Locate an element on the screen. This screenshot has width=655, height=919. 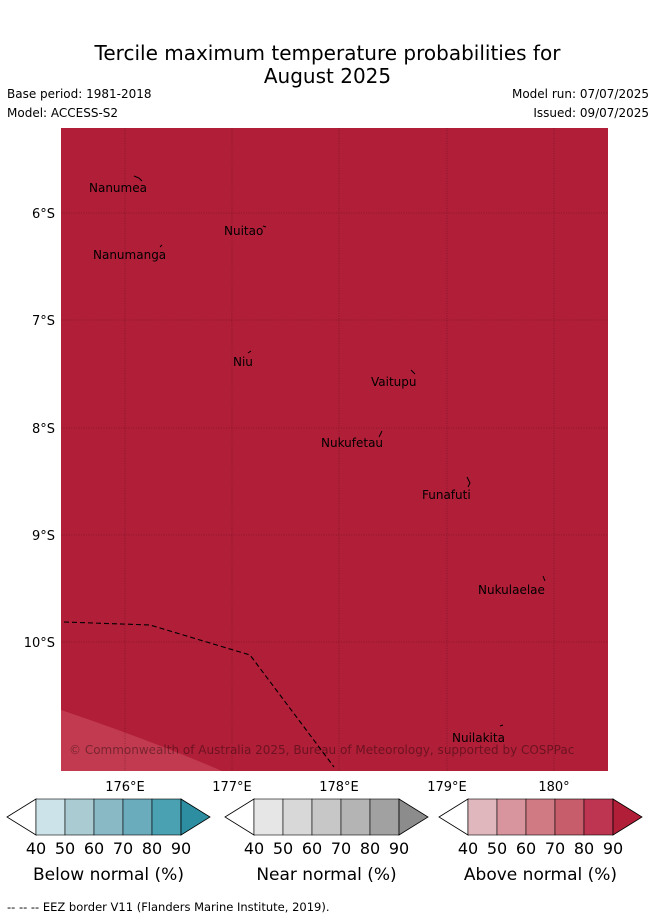
lat-label: 9°S is located at coordinates (43, 536).